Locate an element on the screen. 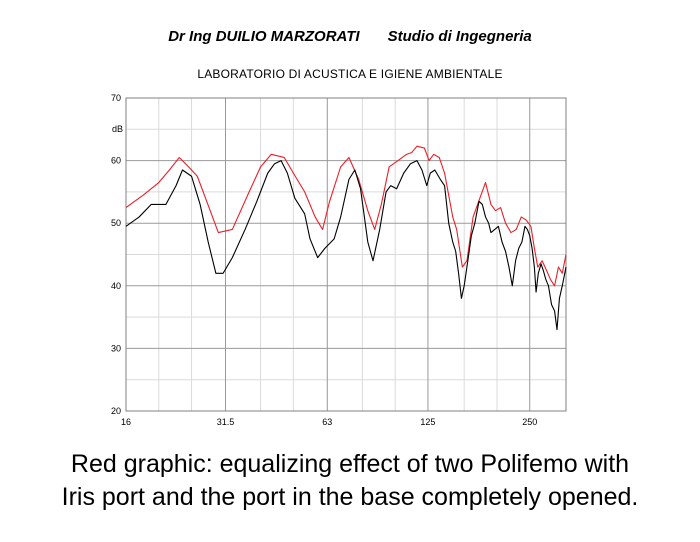  x-tick-label: 125 is located at coordinates (427, 422).